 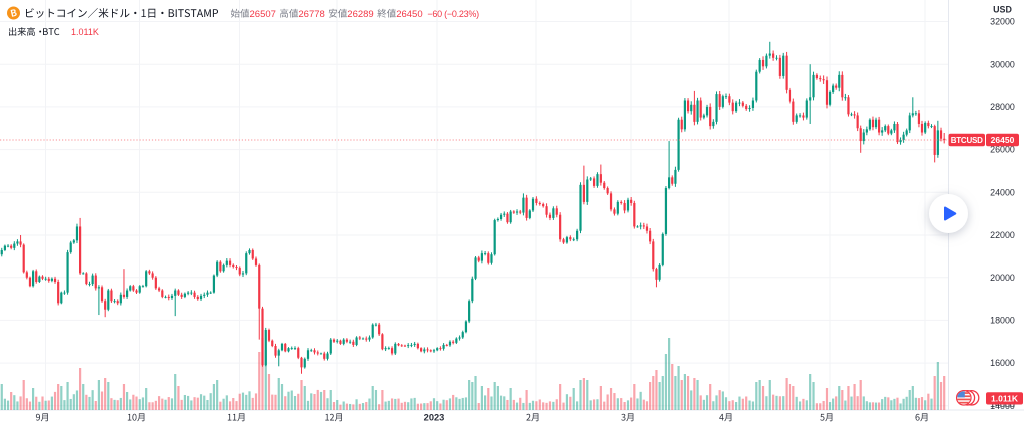 What do you see at coordinates (311, 14) in the screenshot?
I see `svg-text: 26778` at bounding box center [311, 14].